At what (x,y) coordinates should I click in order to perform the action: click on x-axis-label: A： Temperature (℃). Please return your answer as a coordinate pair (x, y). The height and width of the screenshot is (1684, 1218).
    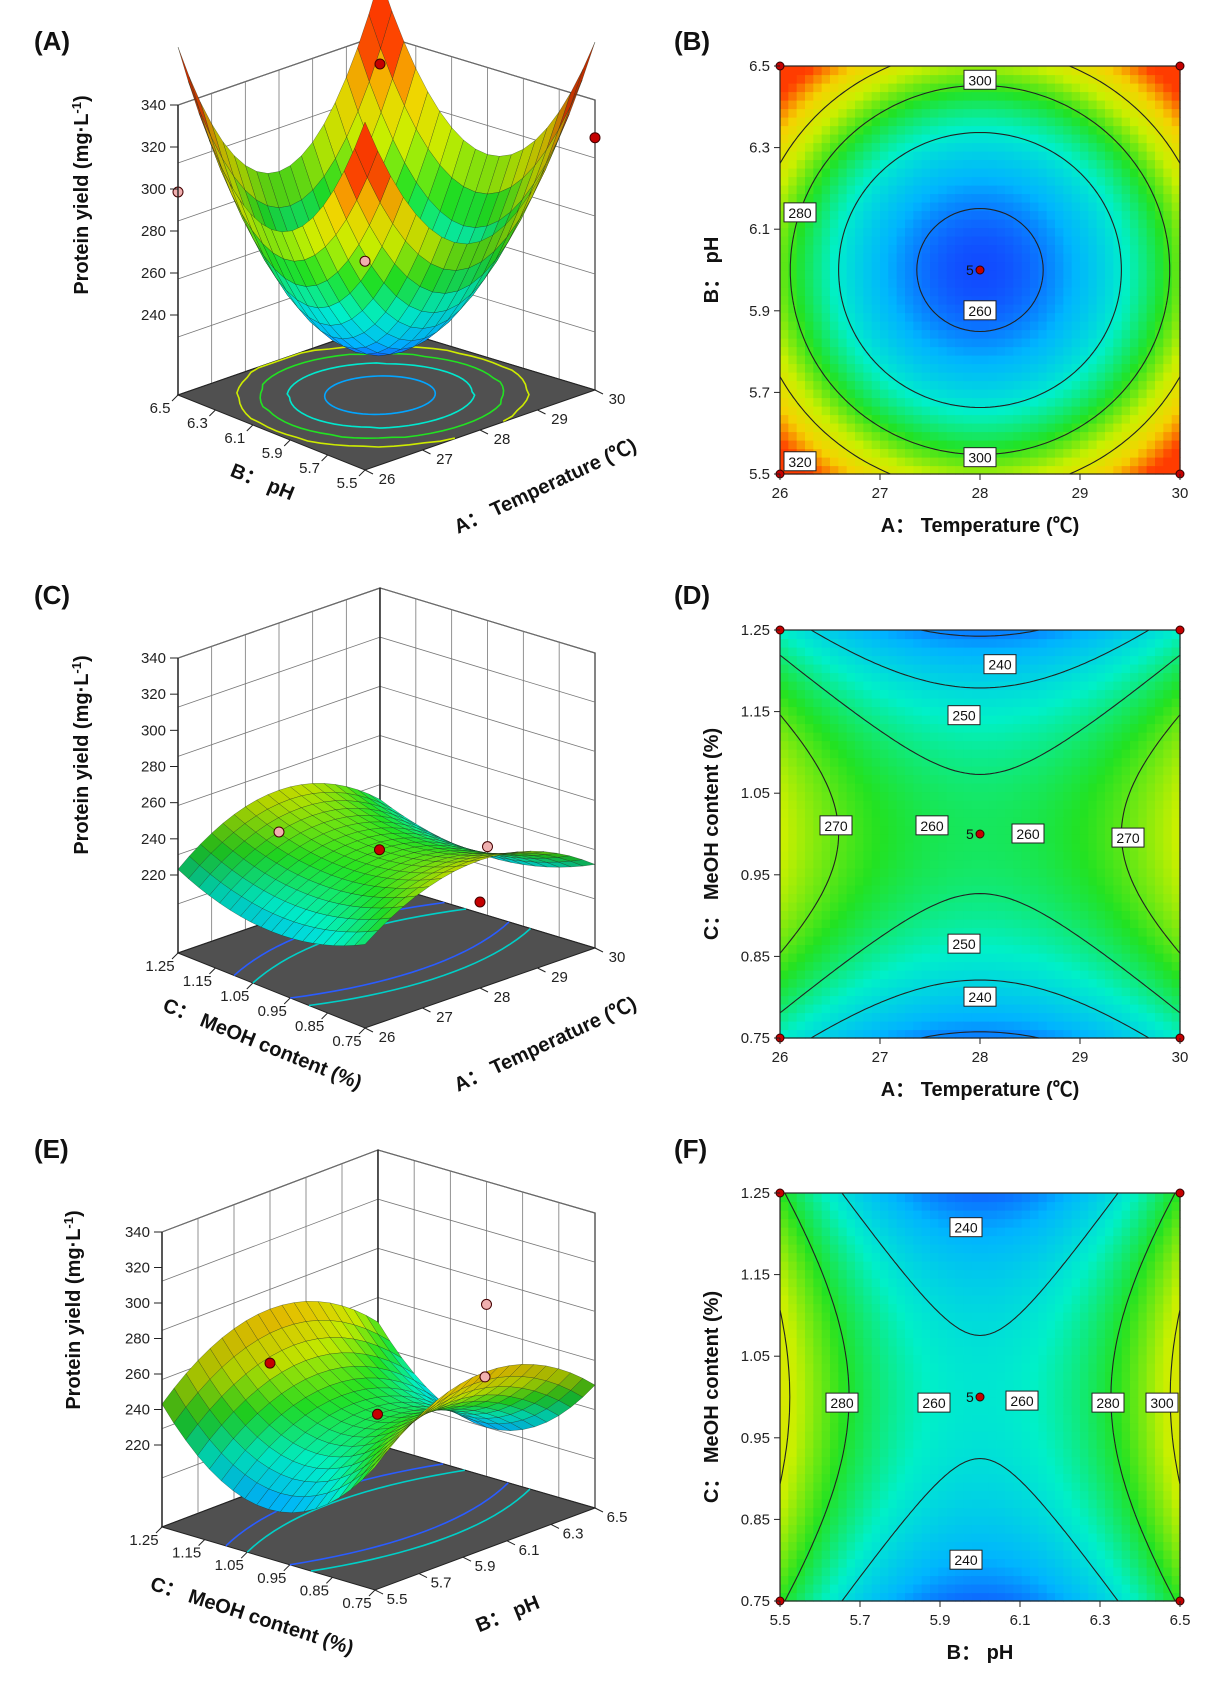
    Looking at the image, I should click on (545, 487).